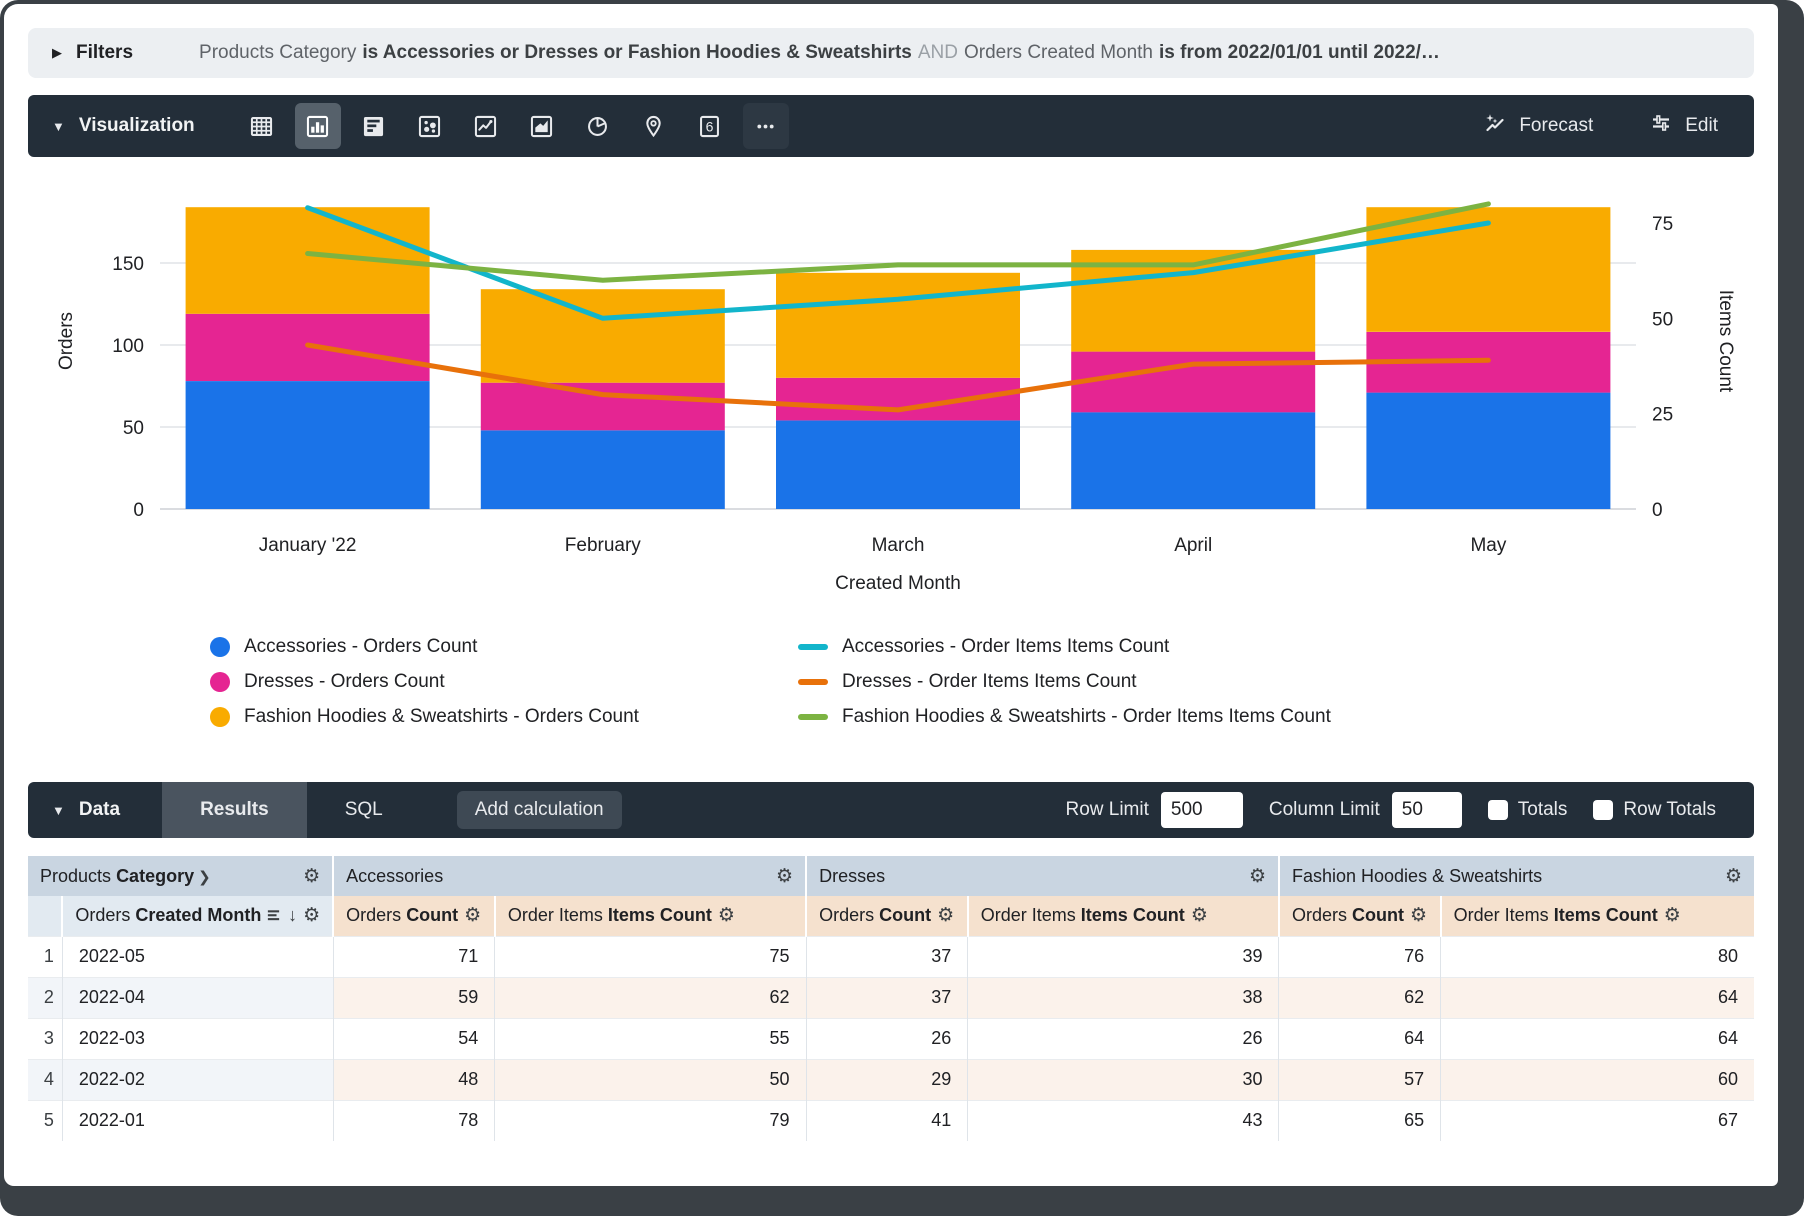 This screenshot has height=1216, width=1804. Describe the element at coordinates (1042, 876) in the screenshot. I see `group-header: Dresses ⚙` at that location.